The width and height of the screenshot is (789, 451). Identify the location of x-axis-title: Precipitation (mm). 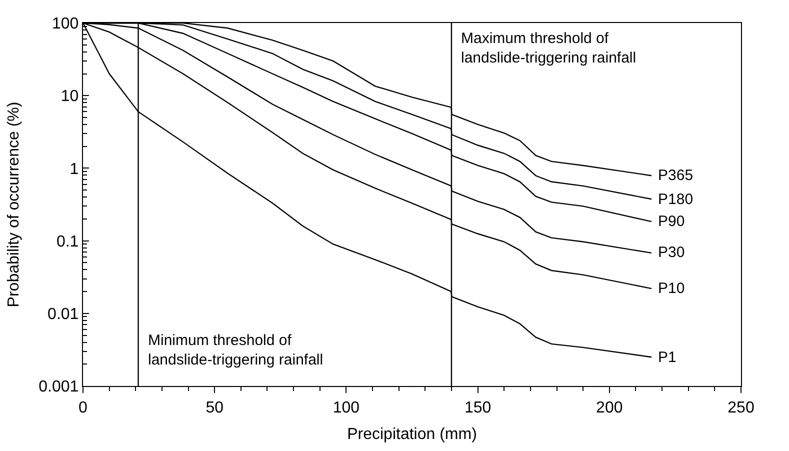
(412, 434).